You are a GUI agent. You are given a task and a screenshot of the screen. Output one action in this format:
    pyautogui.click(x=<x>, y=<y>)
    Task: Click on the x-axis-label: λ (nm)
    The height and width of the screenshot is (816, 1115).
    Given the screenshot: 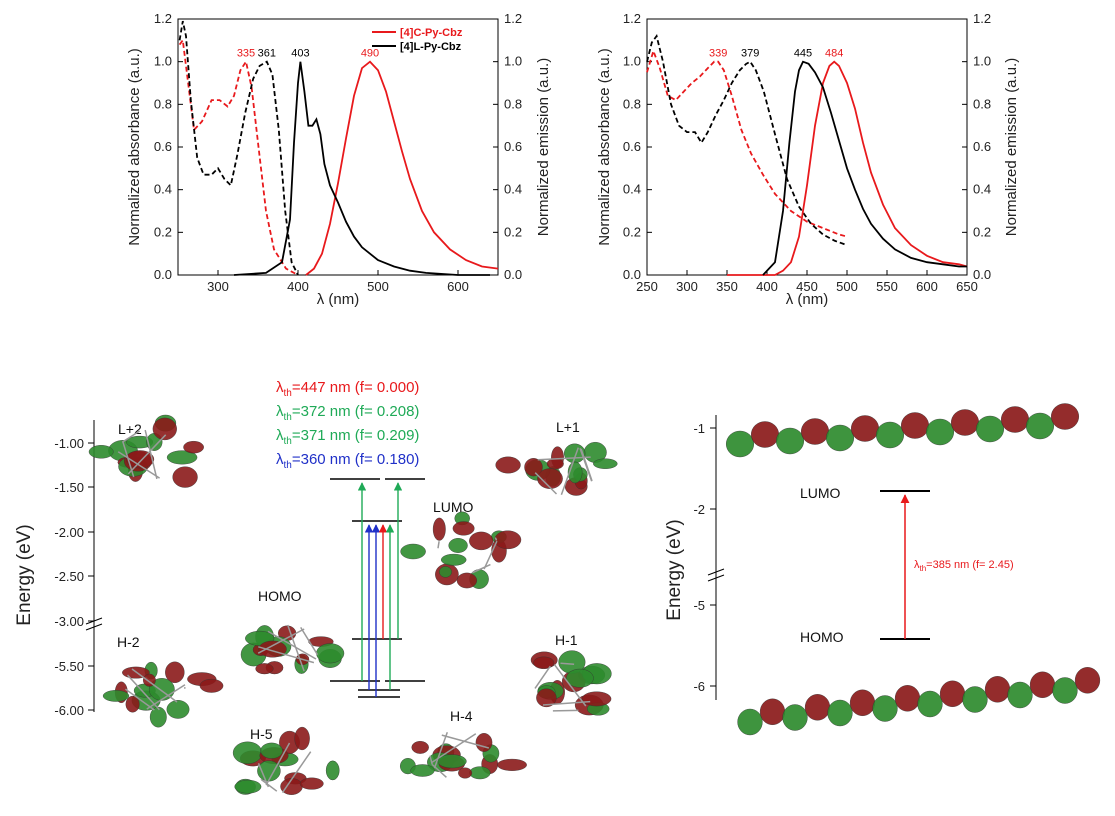 What is the action you would take?
    pyautogui.click(x=338, y=299)
    